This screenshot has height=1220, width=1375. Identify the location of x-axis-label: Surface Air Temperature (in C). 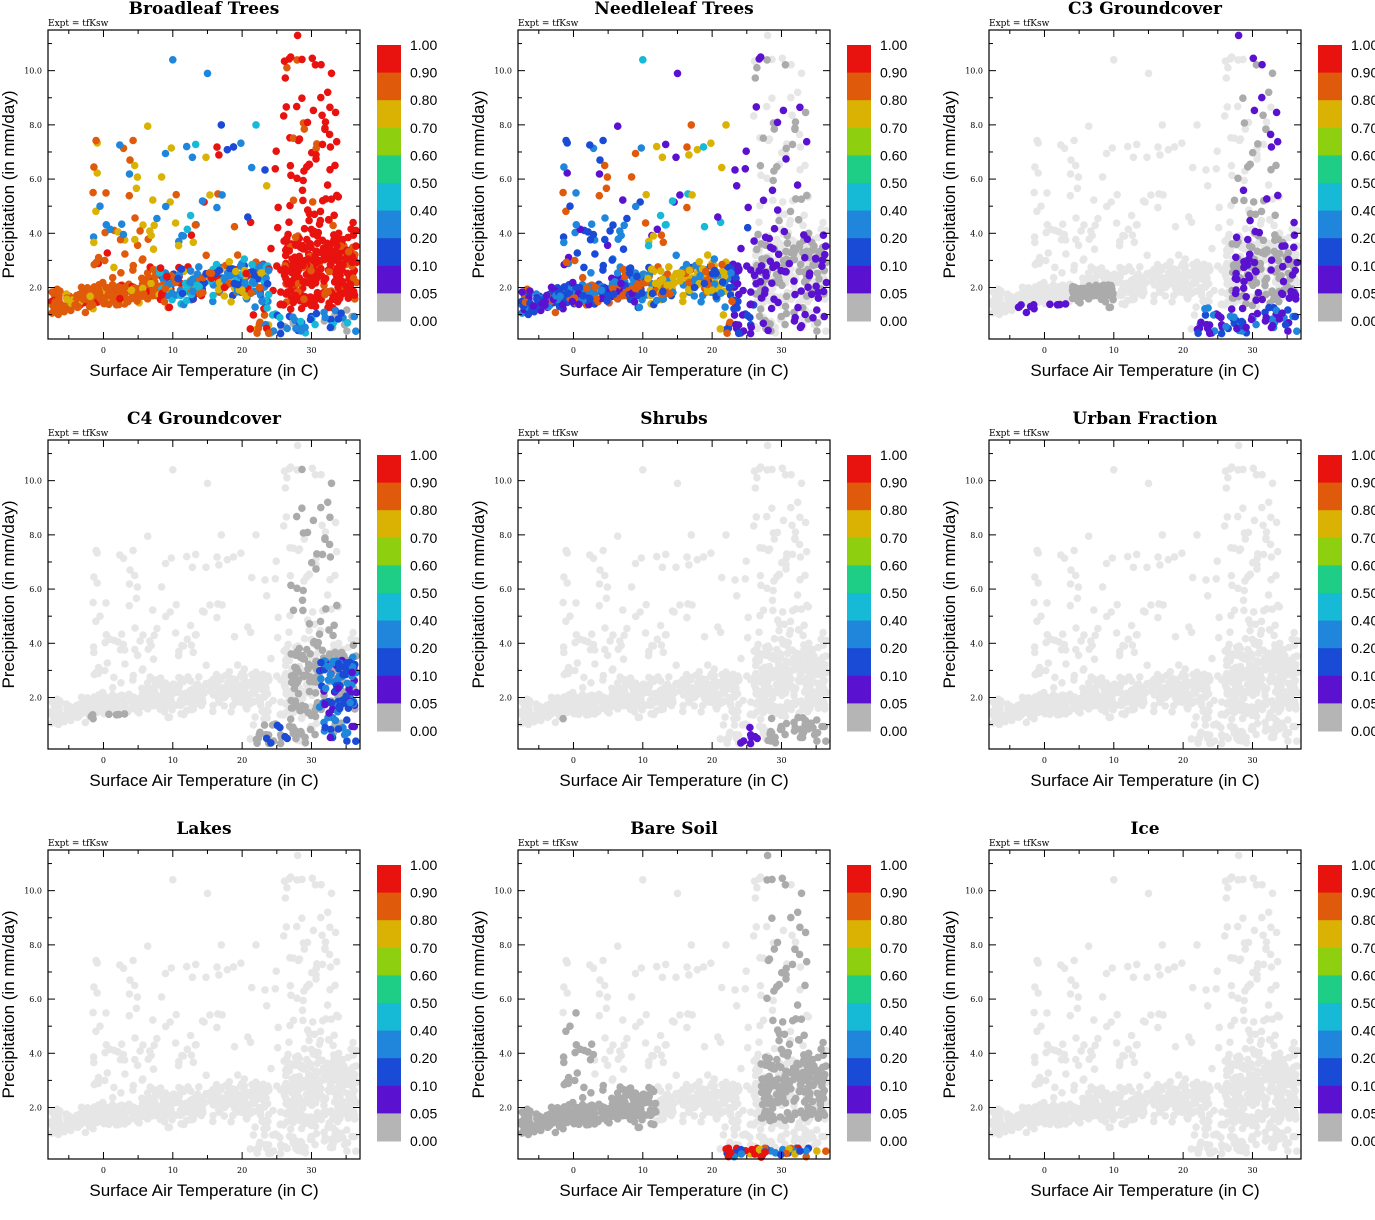
(203, 780).